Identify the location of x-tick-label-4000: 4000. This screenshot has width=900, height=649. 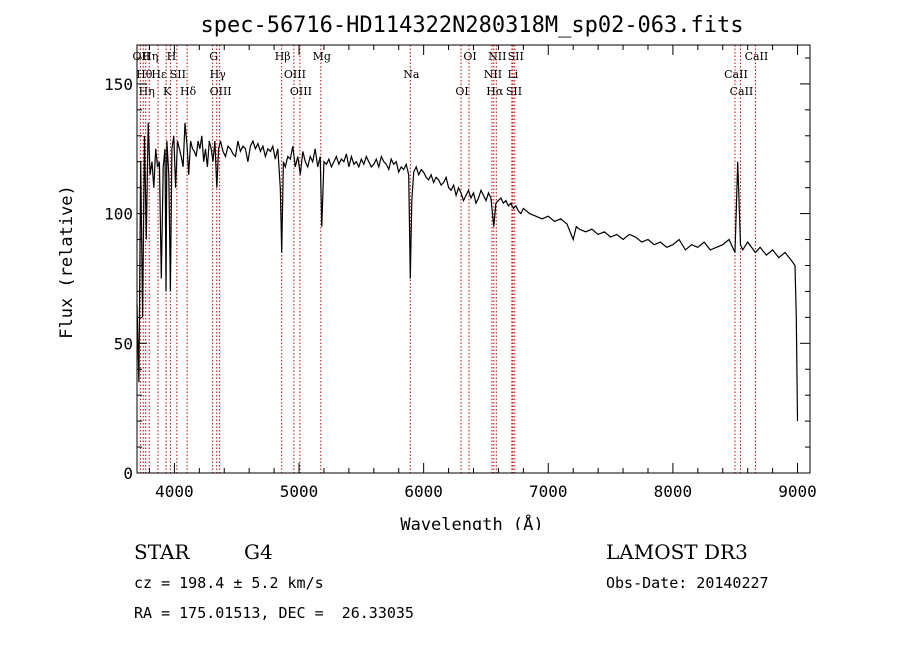
(174, 491).